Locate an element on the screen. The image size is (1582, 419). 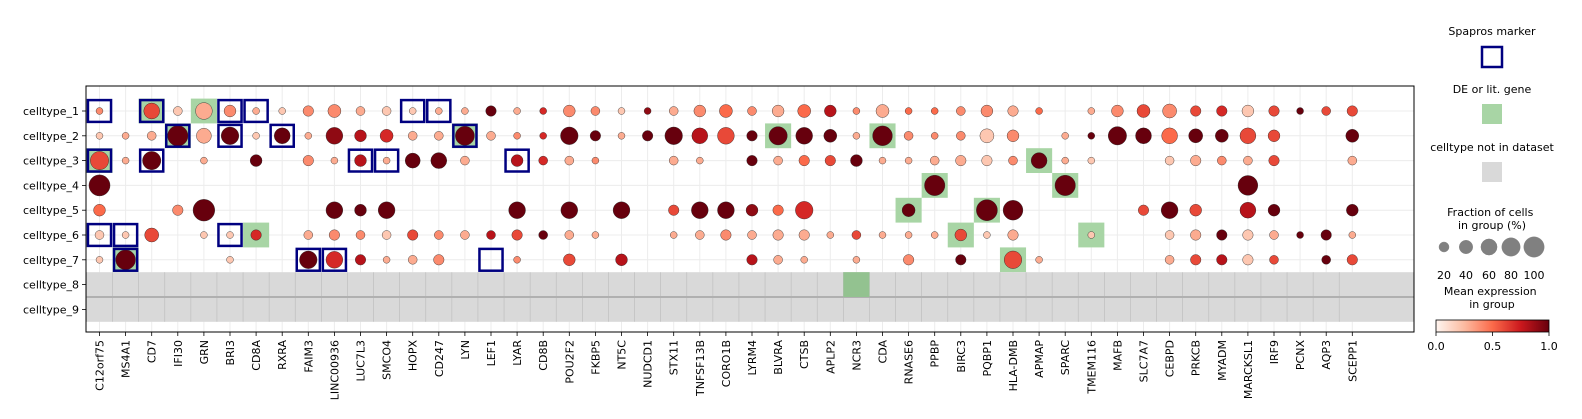
x-tick-label: SMCO4 is located at coordinates (387, 360).